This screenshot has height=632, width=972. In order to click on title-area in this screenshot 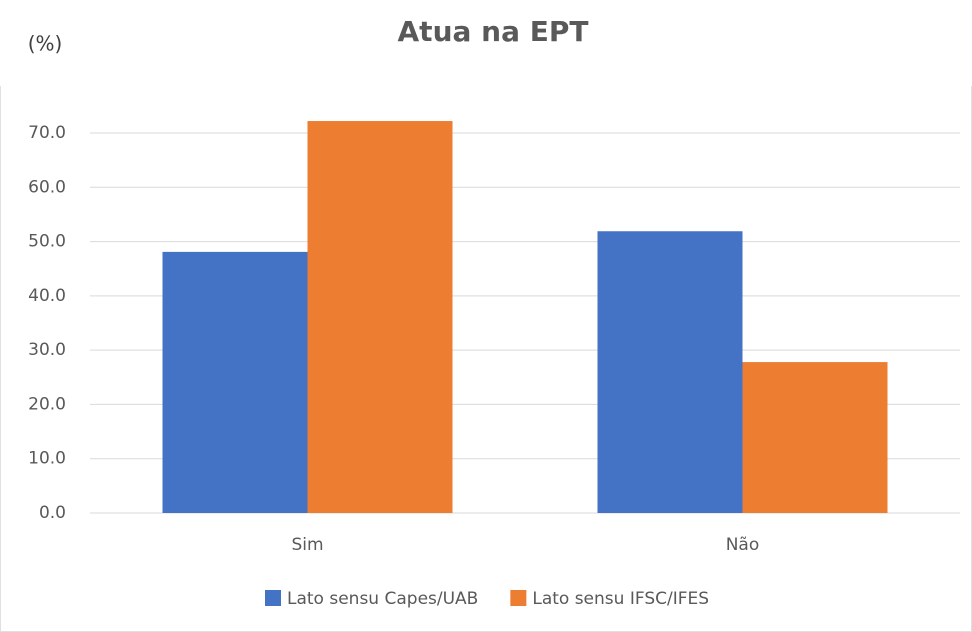, I will do `click(486, 43)`.